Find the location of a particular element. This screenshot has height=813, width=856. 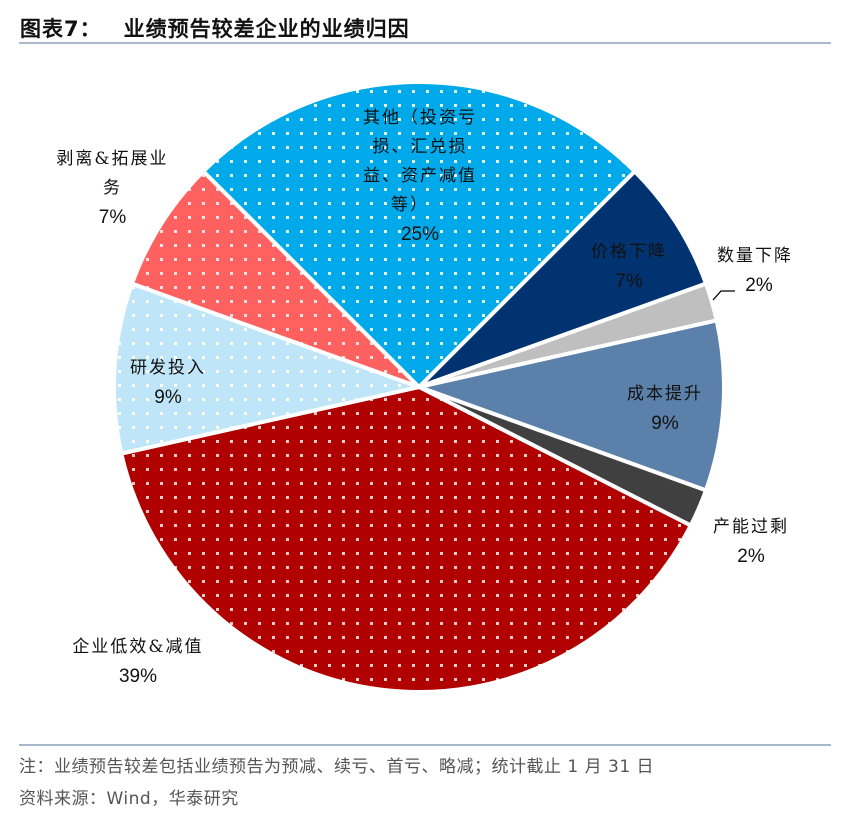

label-pct: 25% is located at coordinates (420, 234).